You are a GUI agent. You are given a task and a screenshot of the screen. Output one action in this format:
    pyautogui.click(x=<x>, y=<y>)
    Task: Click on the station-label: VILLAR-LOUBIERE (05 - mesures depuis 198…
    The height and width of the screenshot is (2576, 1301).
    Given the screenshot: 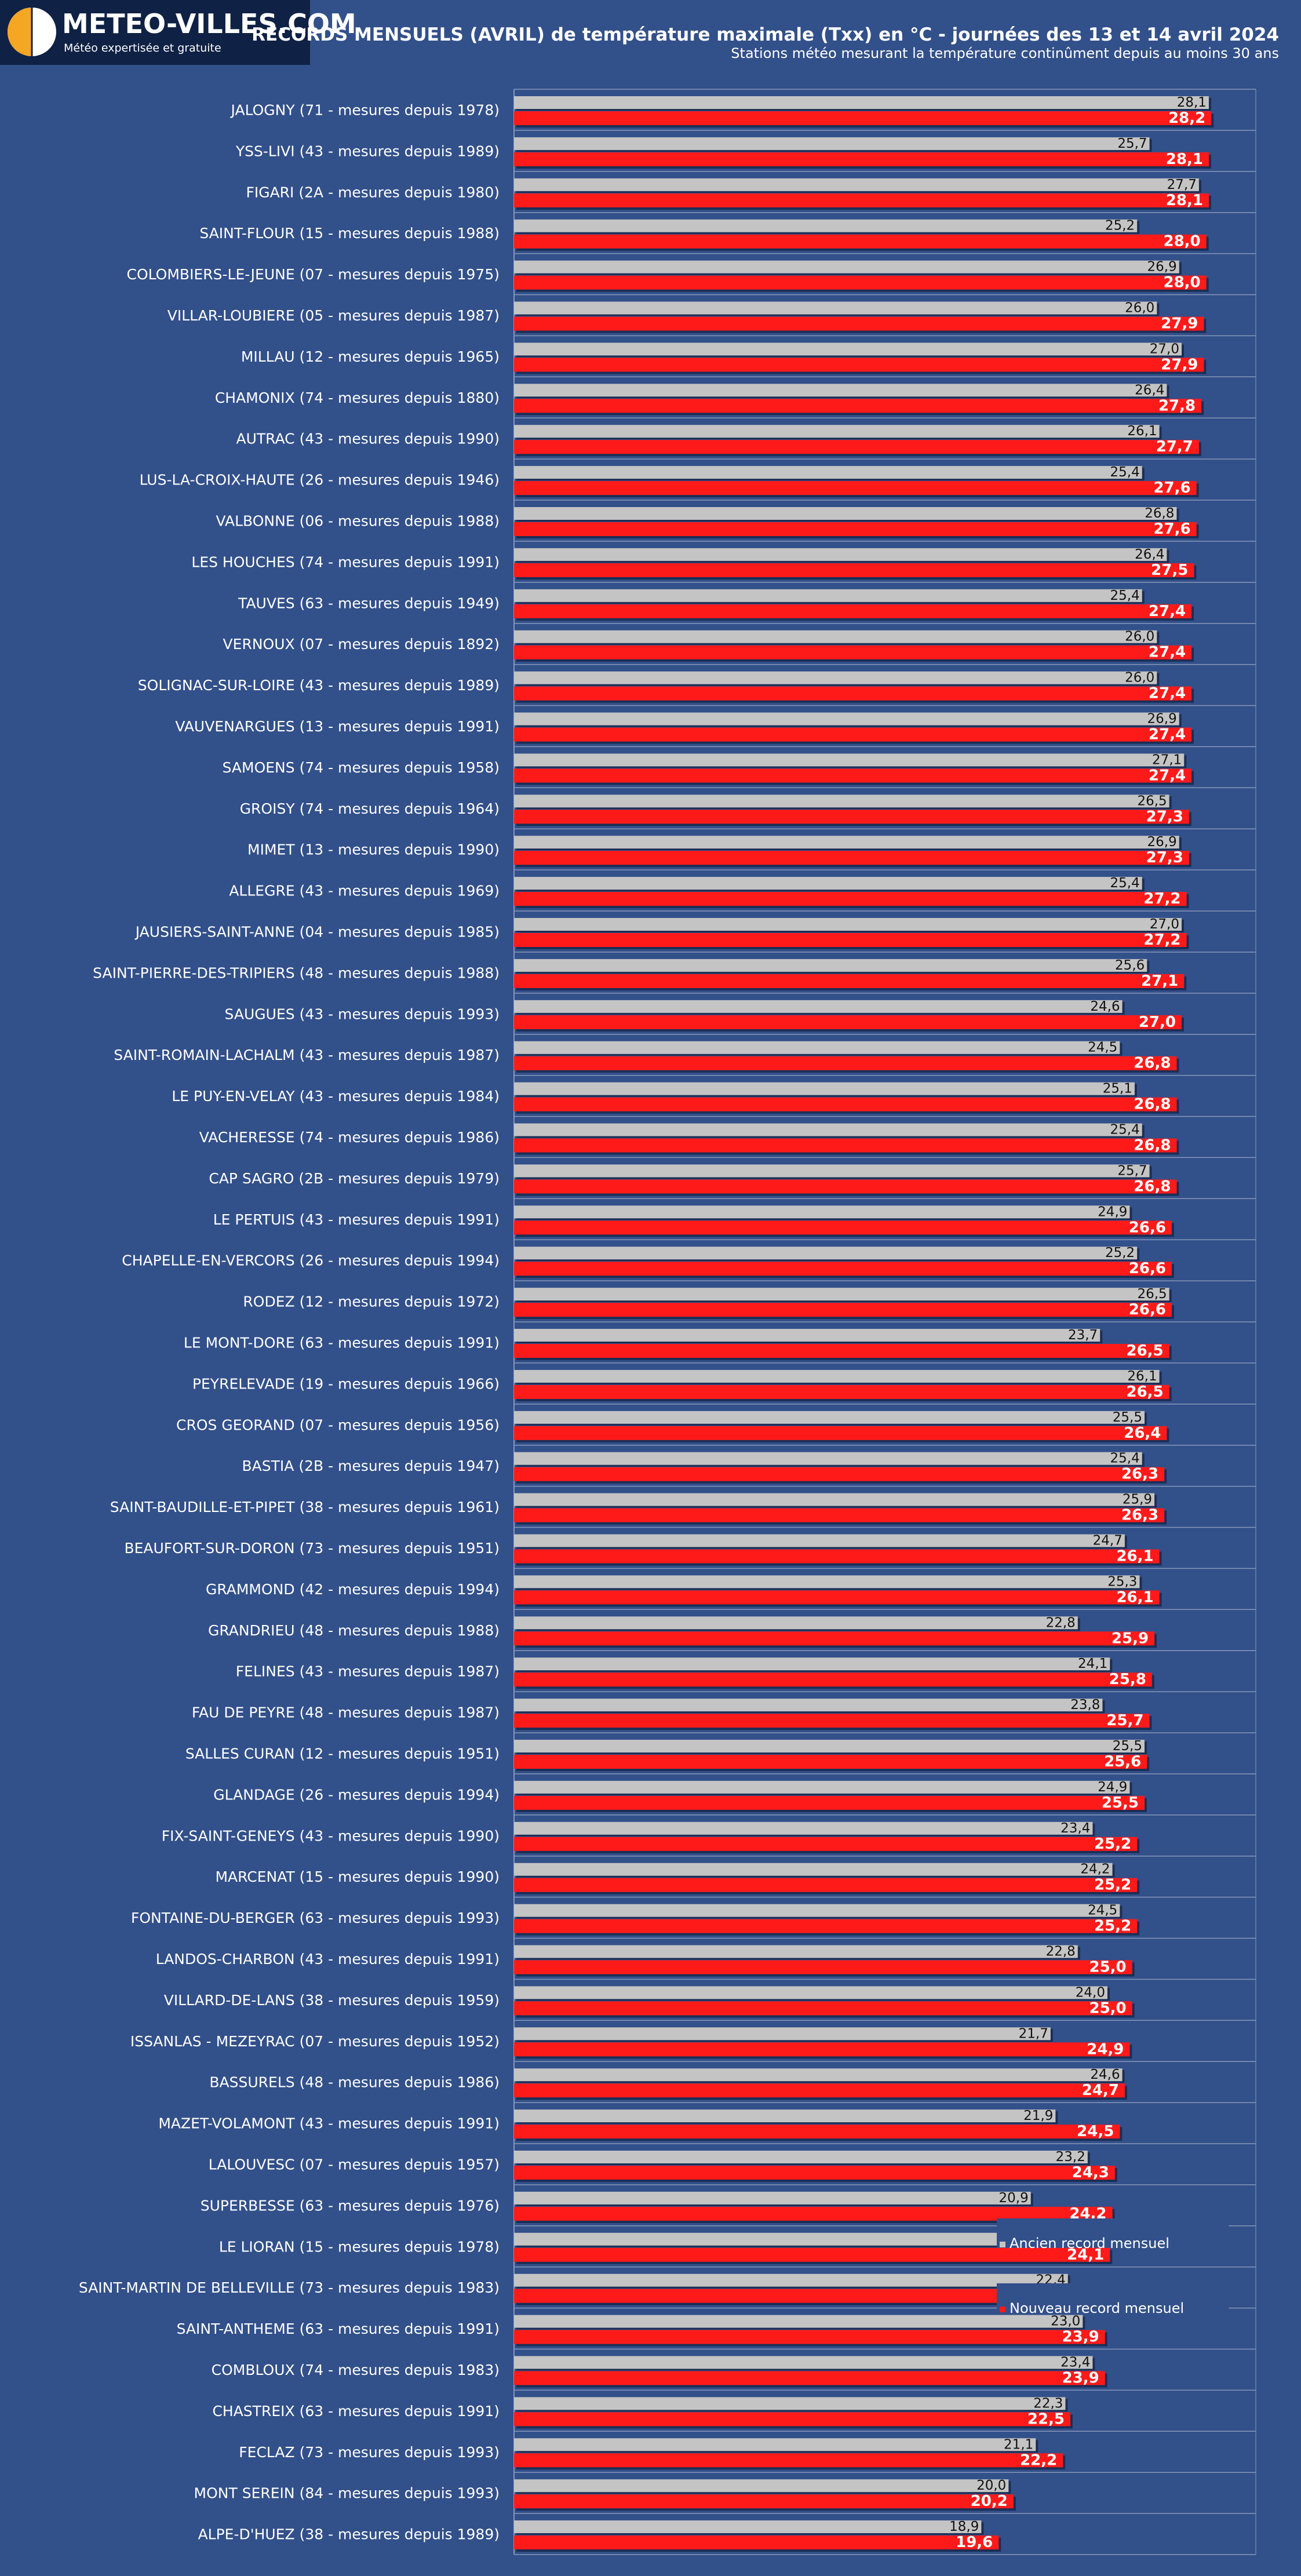 What is the action you would take?
    pyautogui.click(x=333, y=315)
    